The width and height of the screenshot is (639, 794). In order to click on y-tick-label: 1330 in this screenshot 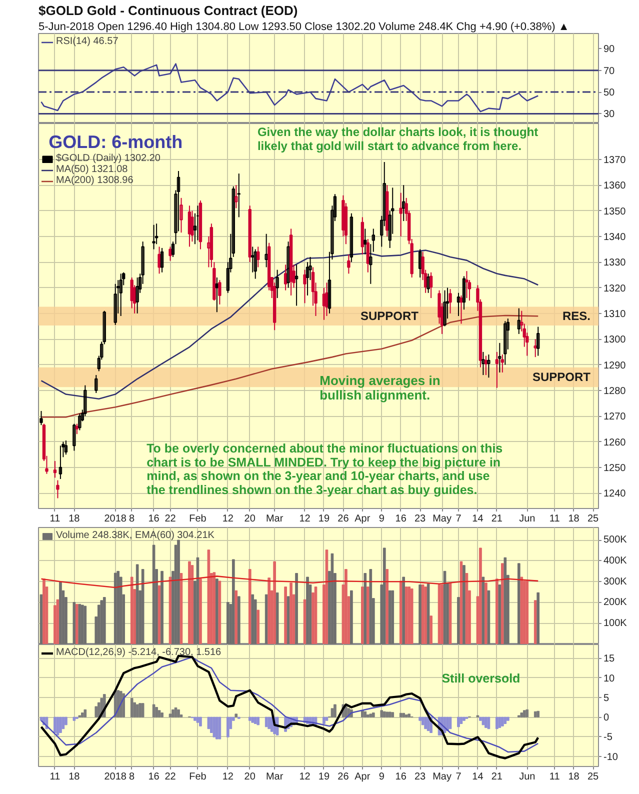, I will do `click(615, 263)`.